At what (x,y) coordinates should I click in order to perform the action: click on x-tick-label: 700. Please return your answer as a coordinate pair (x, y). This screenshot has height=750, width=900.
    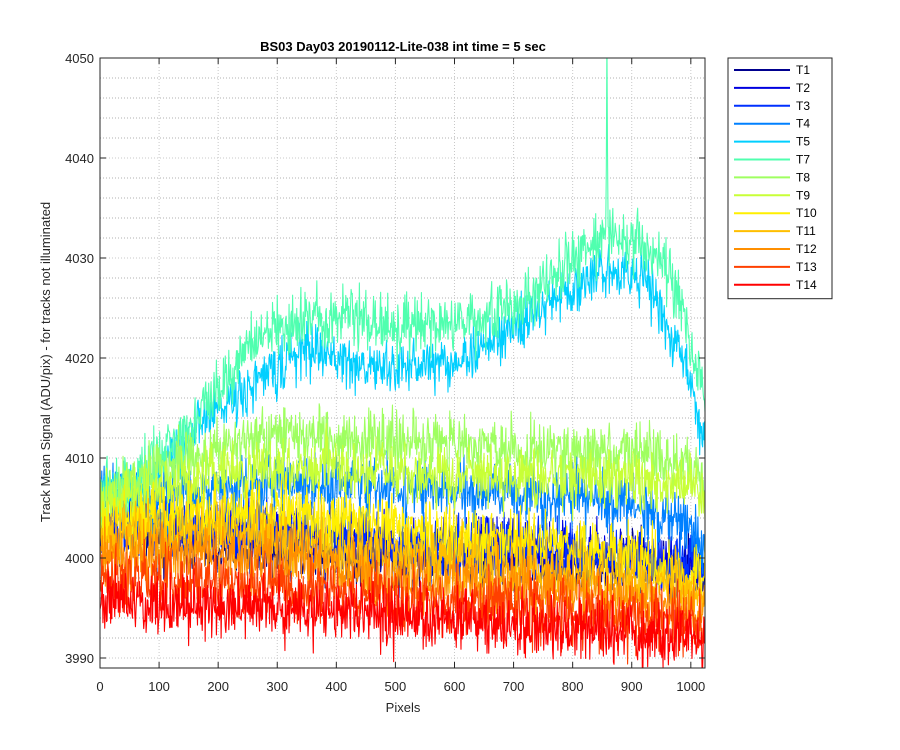
    Looking at the image, I should click on (514, 686).